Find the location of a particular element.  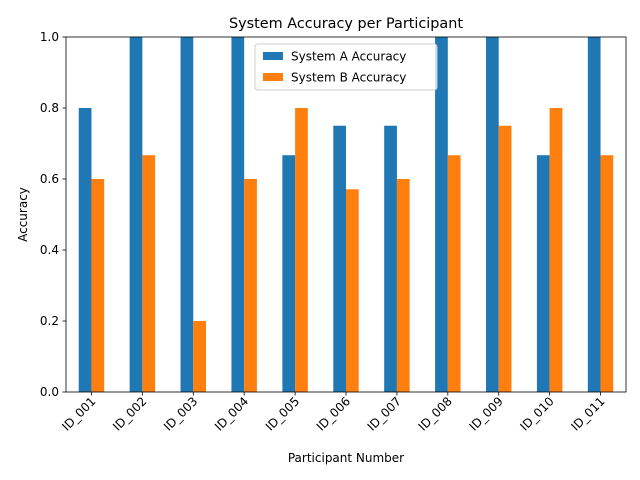

legend-box is located at coordinates (346, 67).